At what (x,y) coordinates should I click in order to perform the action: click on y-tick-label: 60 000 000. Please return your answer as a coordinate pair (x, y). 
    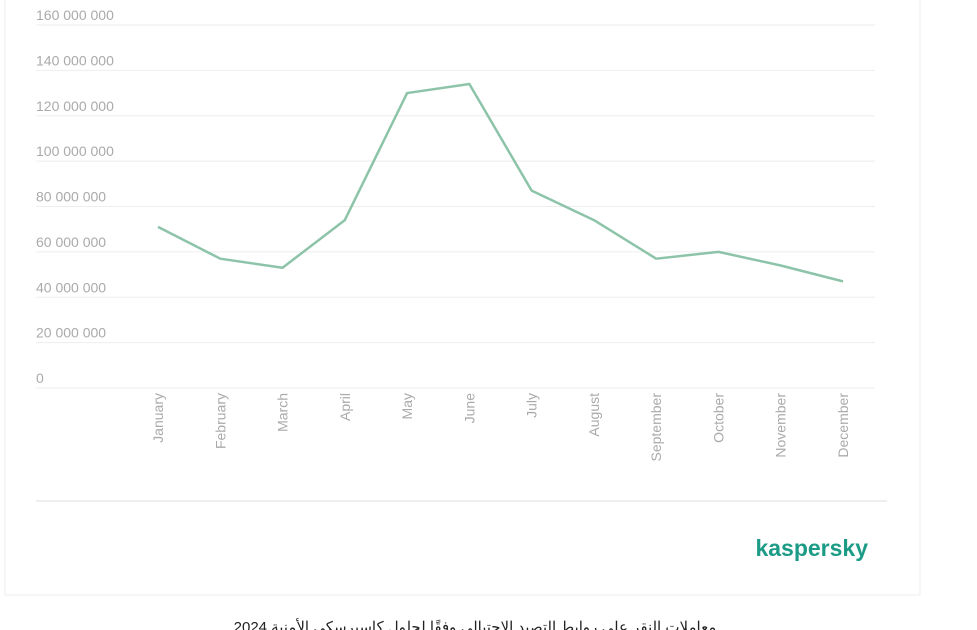
    Looking at the image, I should click on (71, 242).